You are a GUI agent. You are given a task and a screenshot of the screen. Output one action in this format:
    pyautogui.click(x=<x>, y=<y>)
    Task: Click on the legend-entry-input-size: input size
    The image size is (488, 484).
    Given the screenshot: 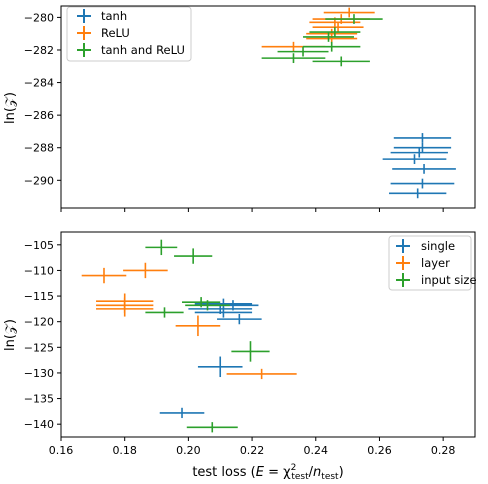 What is the action you would take?
    pyautogui.click(x=436, y=280)
    